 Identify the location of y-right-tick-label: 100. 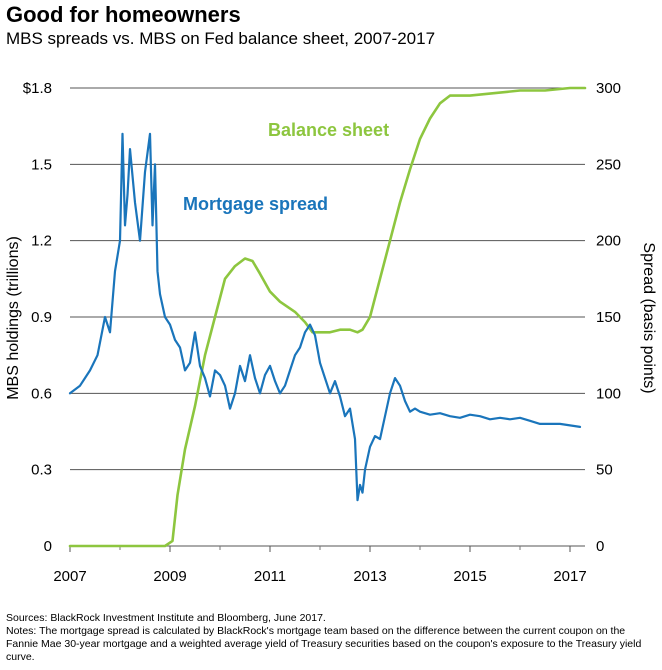
(608, 393).